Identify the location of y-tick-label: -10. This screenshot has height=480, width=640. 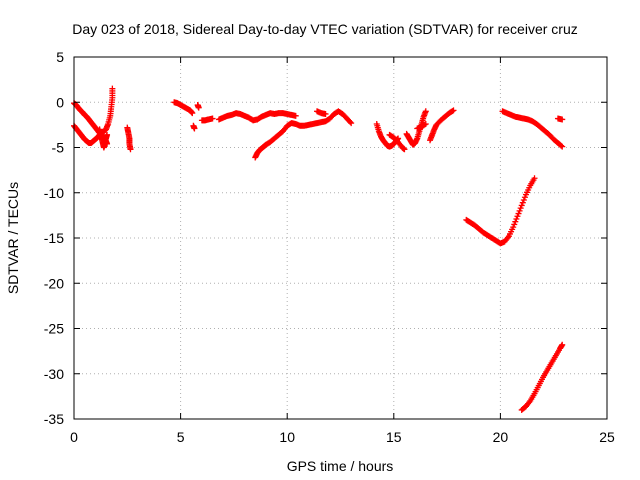
(54, 193).